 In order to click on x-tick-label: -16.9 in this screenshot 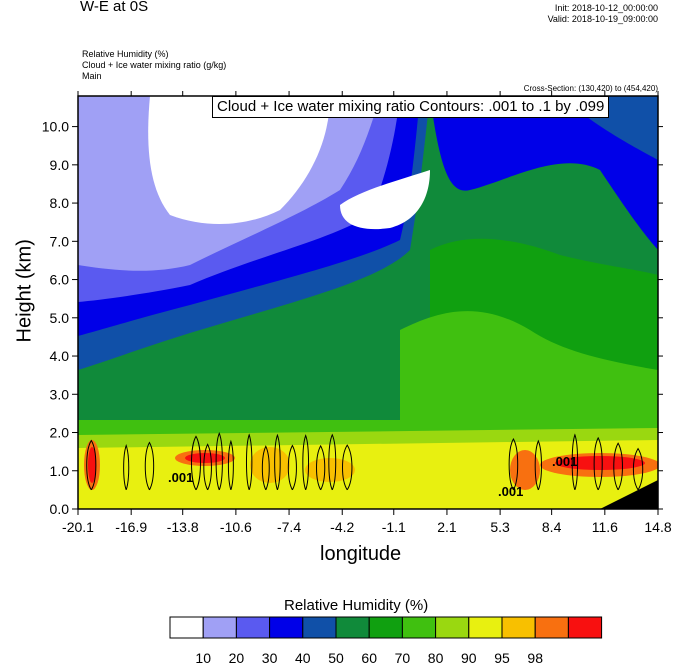, I will do `click(131, 527)`.